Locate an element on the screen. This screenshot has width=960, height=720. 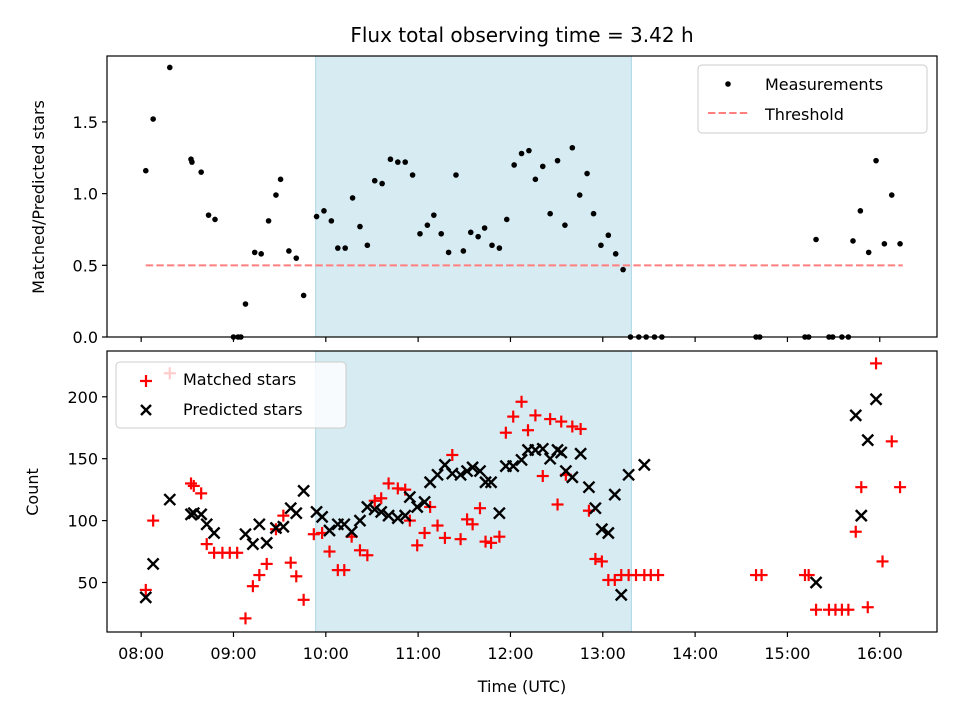
bottom-y-tick-label: 150 is located at coordinates (82, 459).